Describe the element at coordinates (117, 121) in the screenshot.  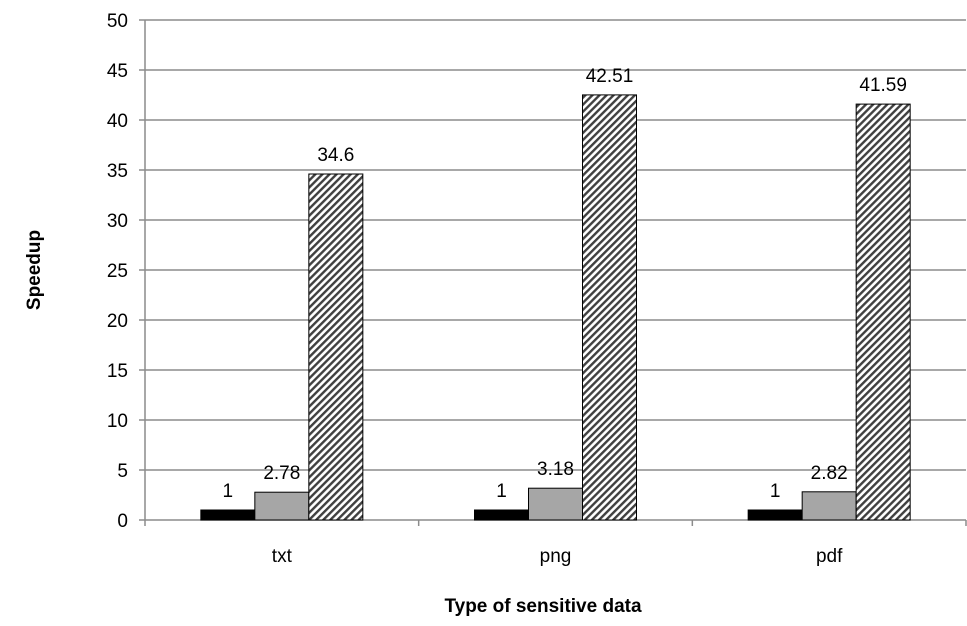
I see `y-tick-label: 40` at that location.